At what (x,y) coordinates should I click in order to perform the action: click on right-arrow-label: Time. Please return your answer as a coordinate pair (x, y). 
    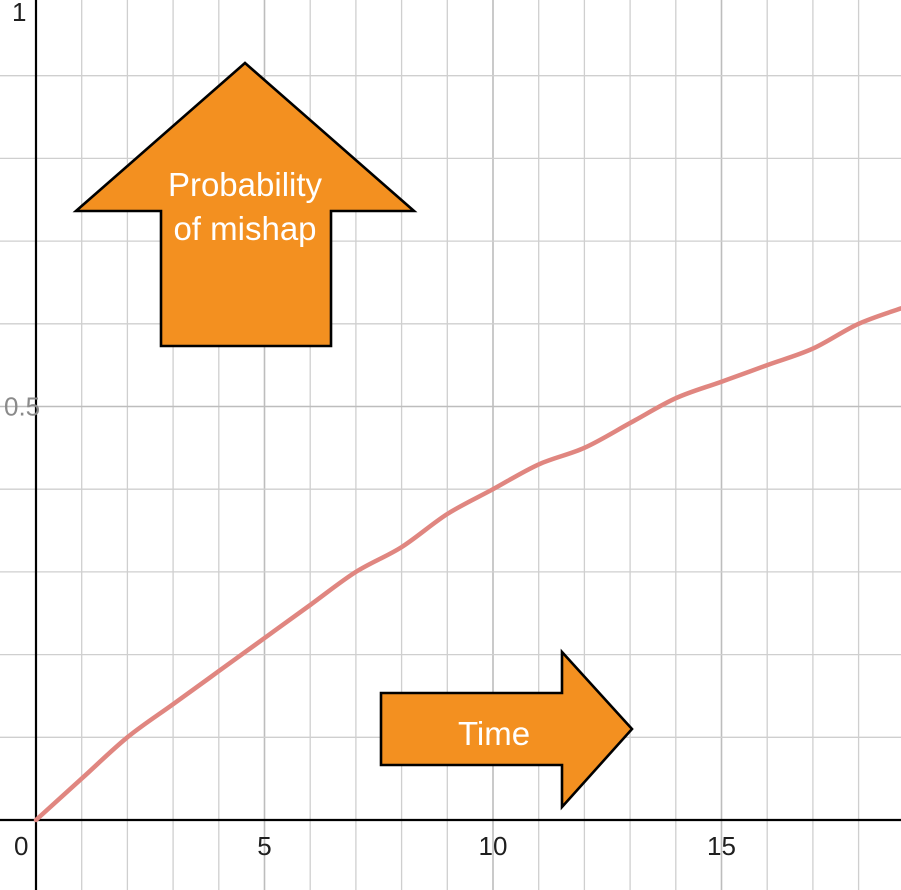
    Looking at the image, I should click on (494, 733).